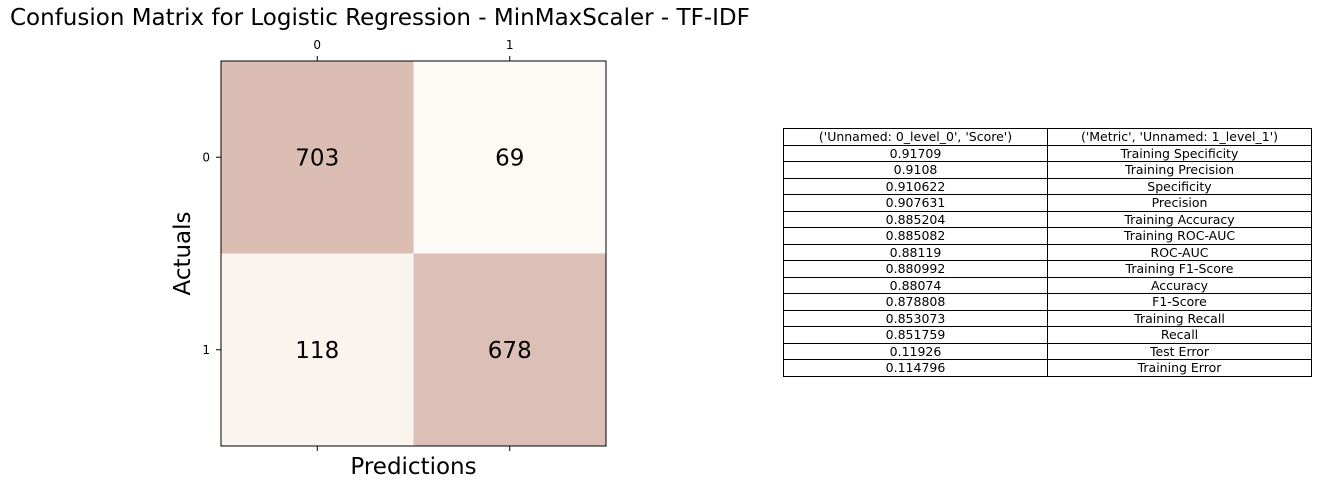 Image resolution: width=1321 pixels, height=490 pixels. I want to click on table-row: 0.885204 Training Accuracy, so click(1047, 219).